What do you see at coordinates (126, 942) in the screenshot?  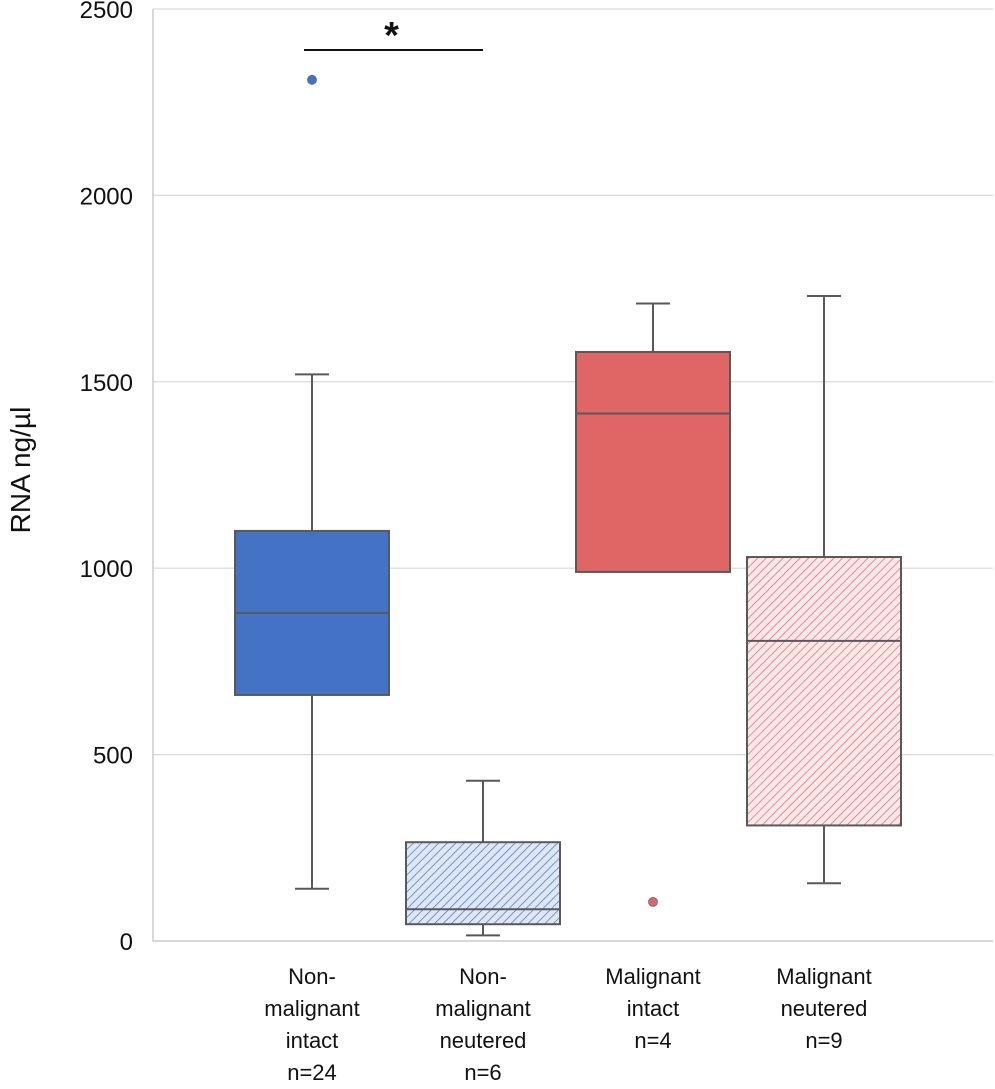 I see `y-tick-label-0: 0` at bounding box center [126, 942].